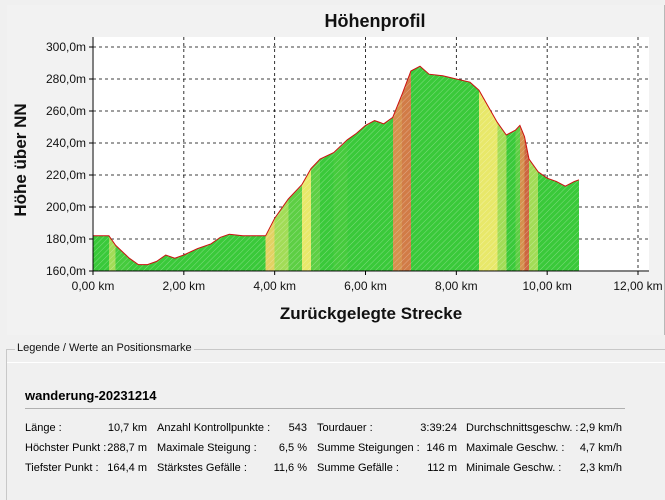 The width and height of the screenshot is (665, 500). I want to click on stat-value-lowest: 164,4 m, so click(127, 468).